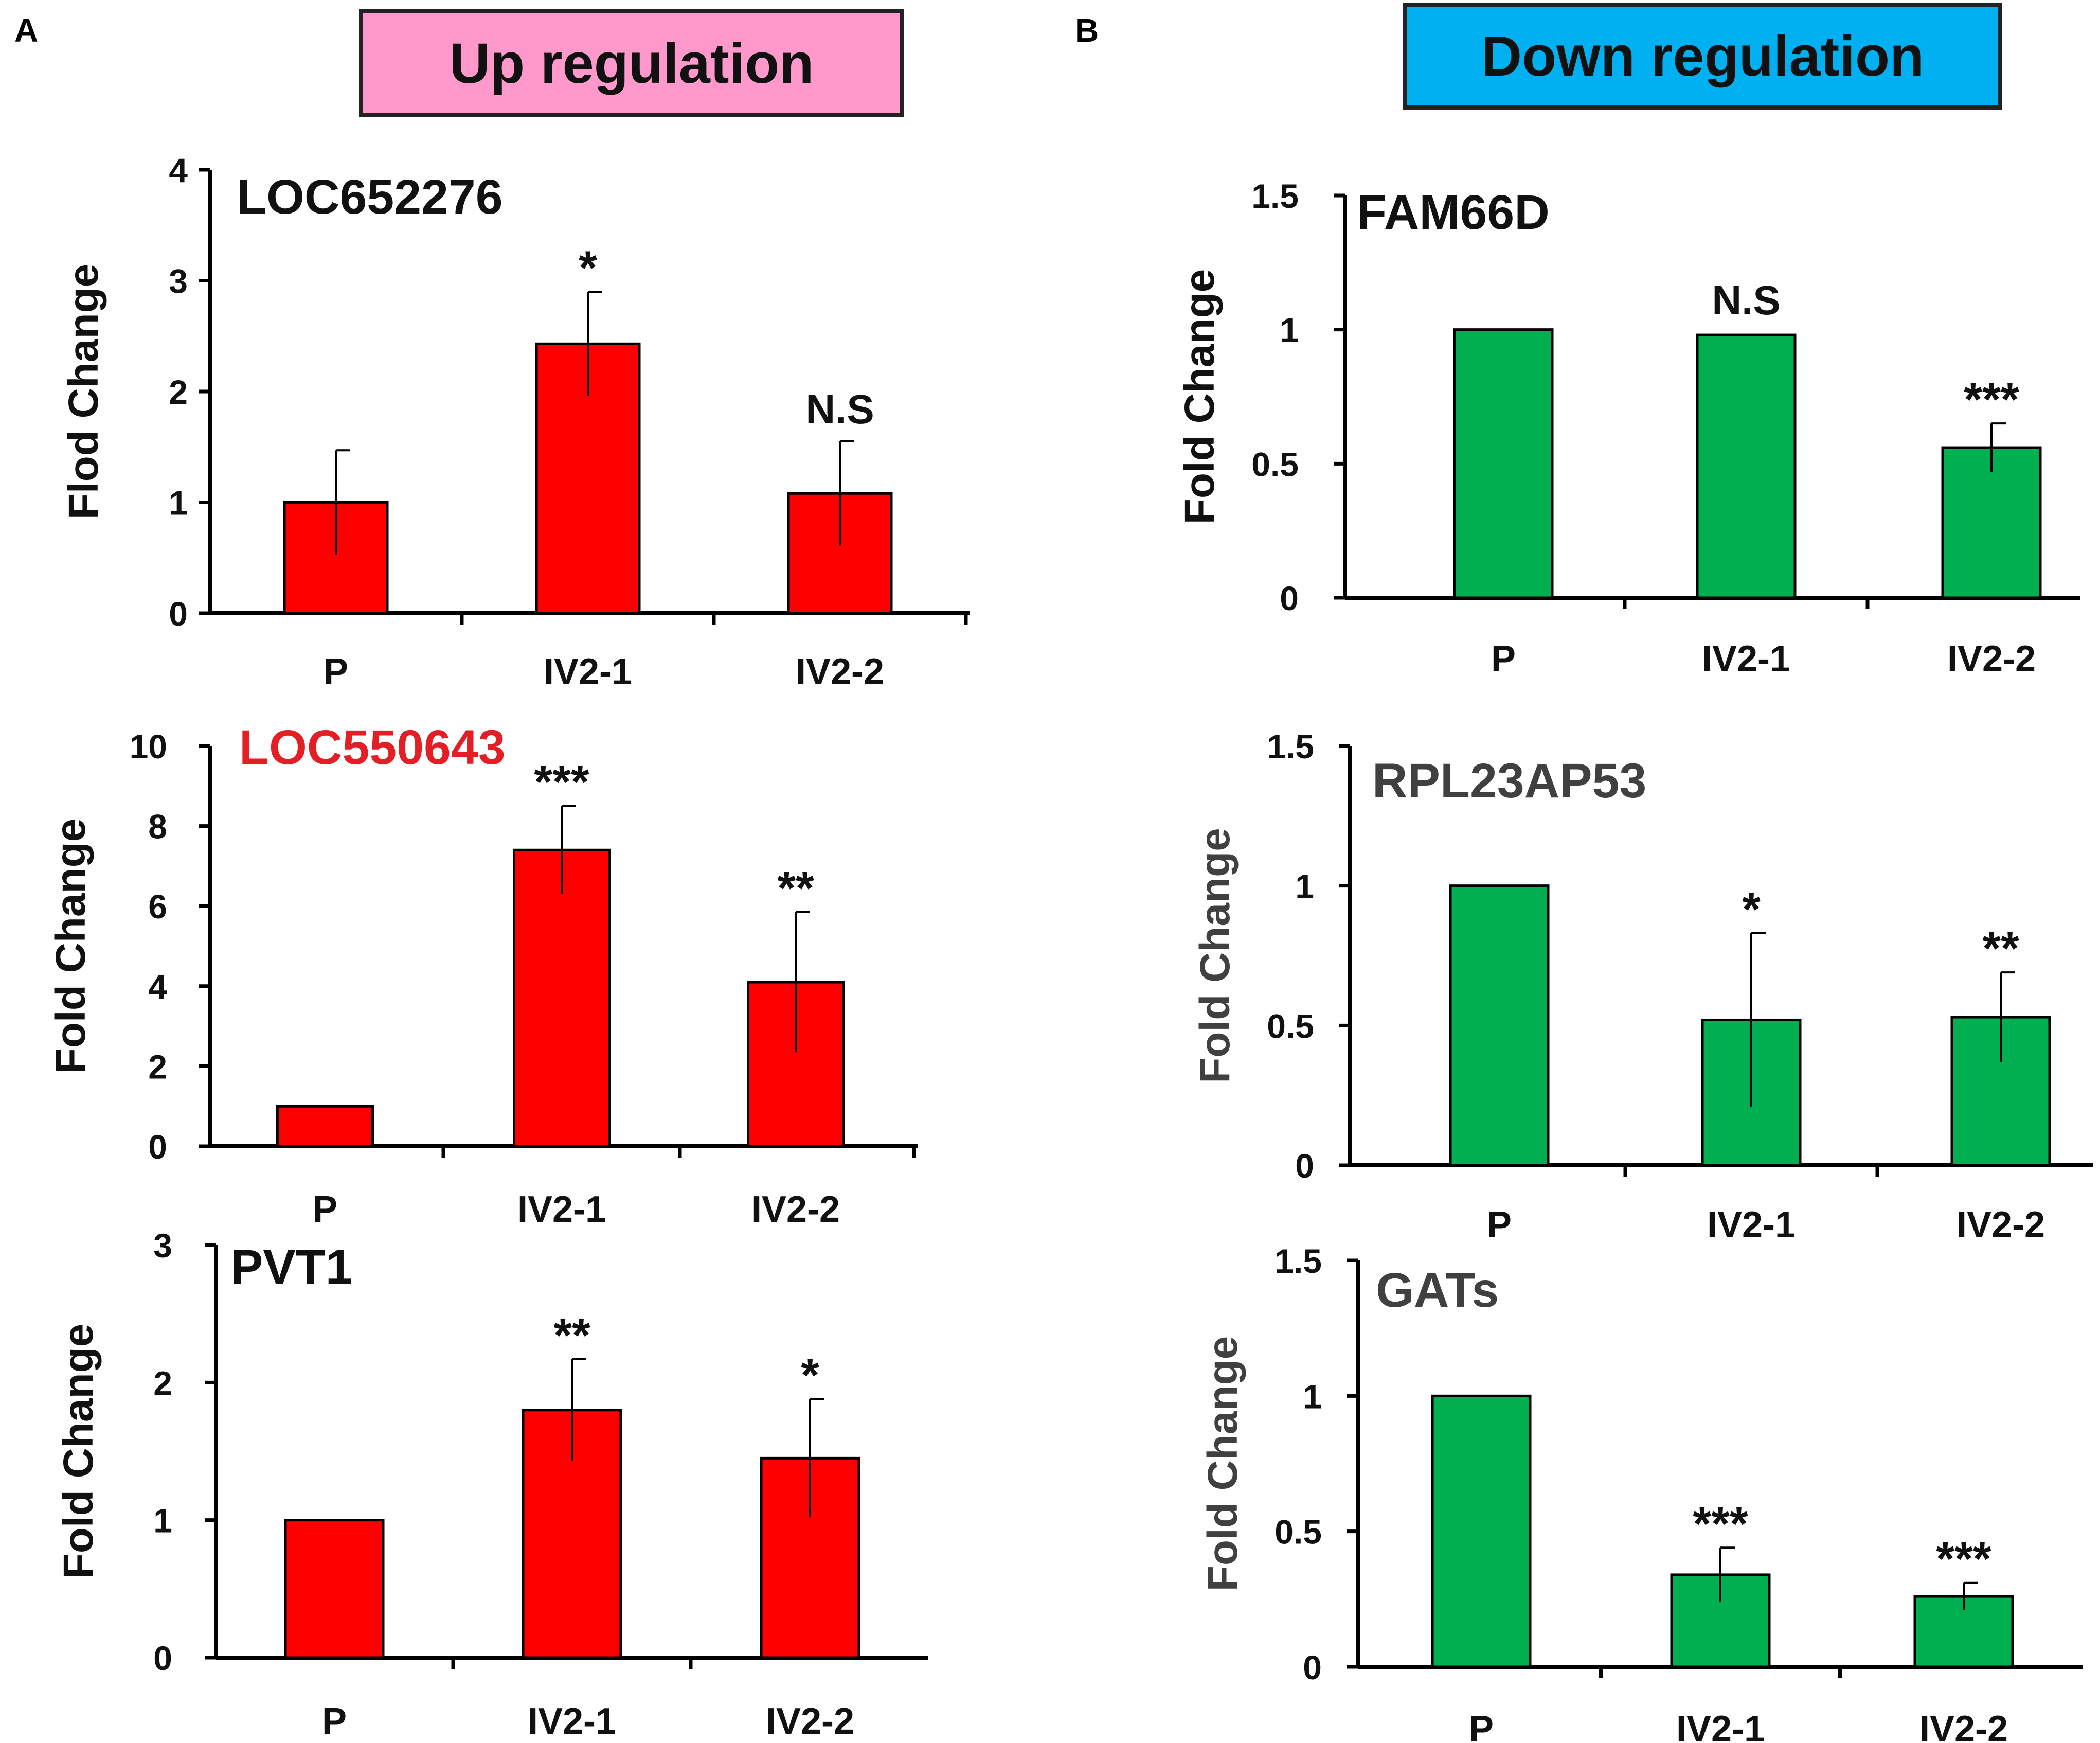 This screenshot has height=1743, width=2100. What do you see at coordinates (1454, 212) in the screenshot?
I see `chart-title: FAM66D` at bounding box center [1454, 212].